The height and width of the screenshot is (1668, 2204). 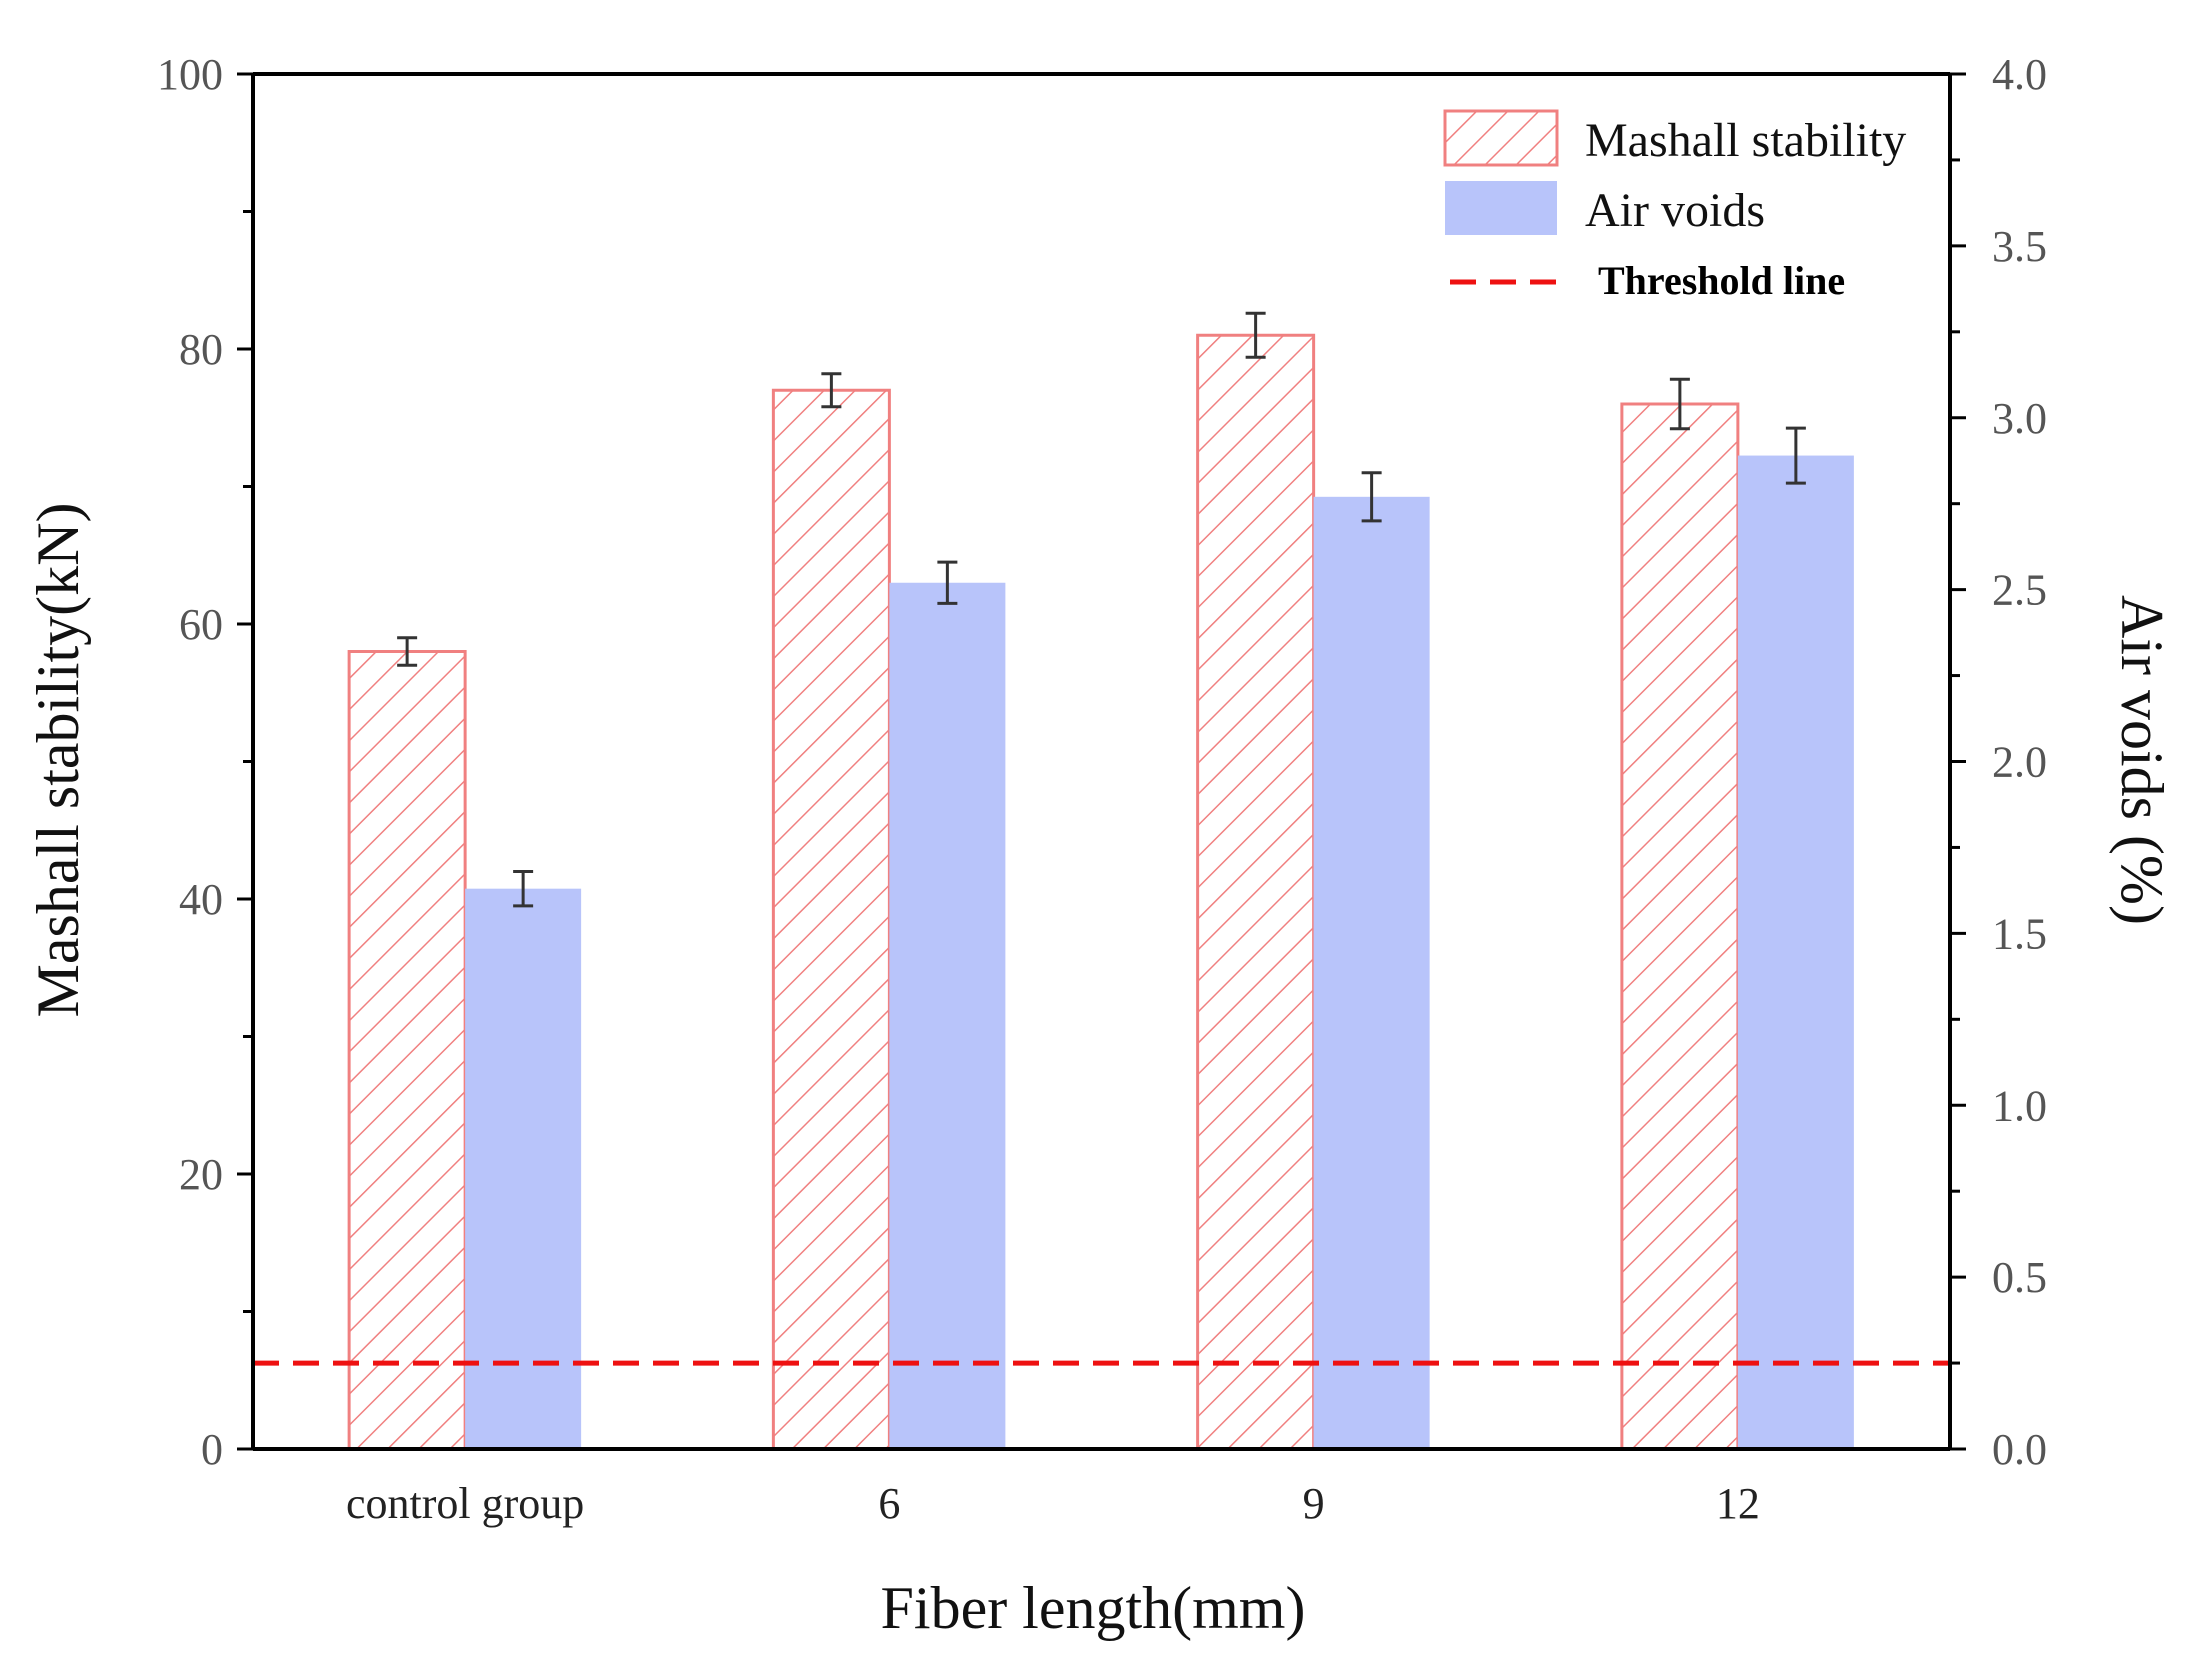 I want to click on y-left-tick-label-20: 20, so click(x=201, y=1174).